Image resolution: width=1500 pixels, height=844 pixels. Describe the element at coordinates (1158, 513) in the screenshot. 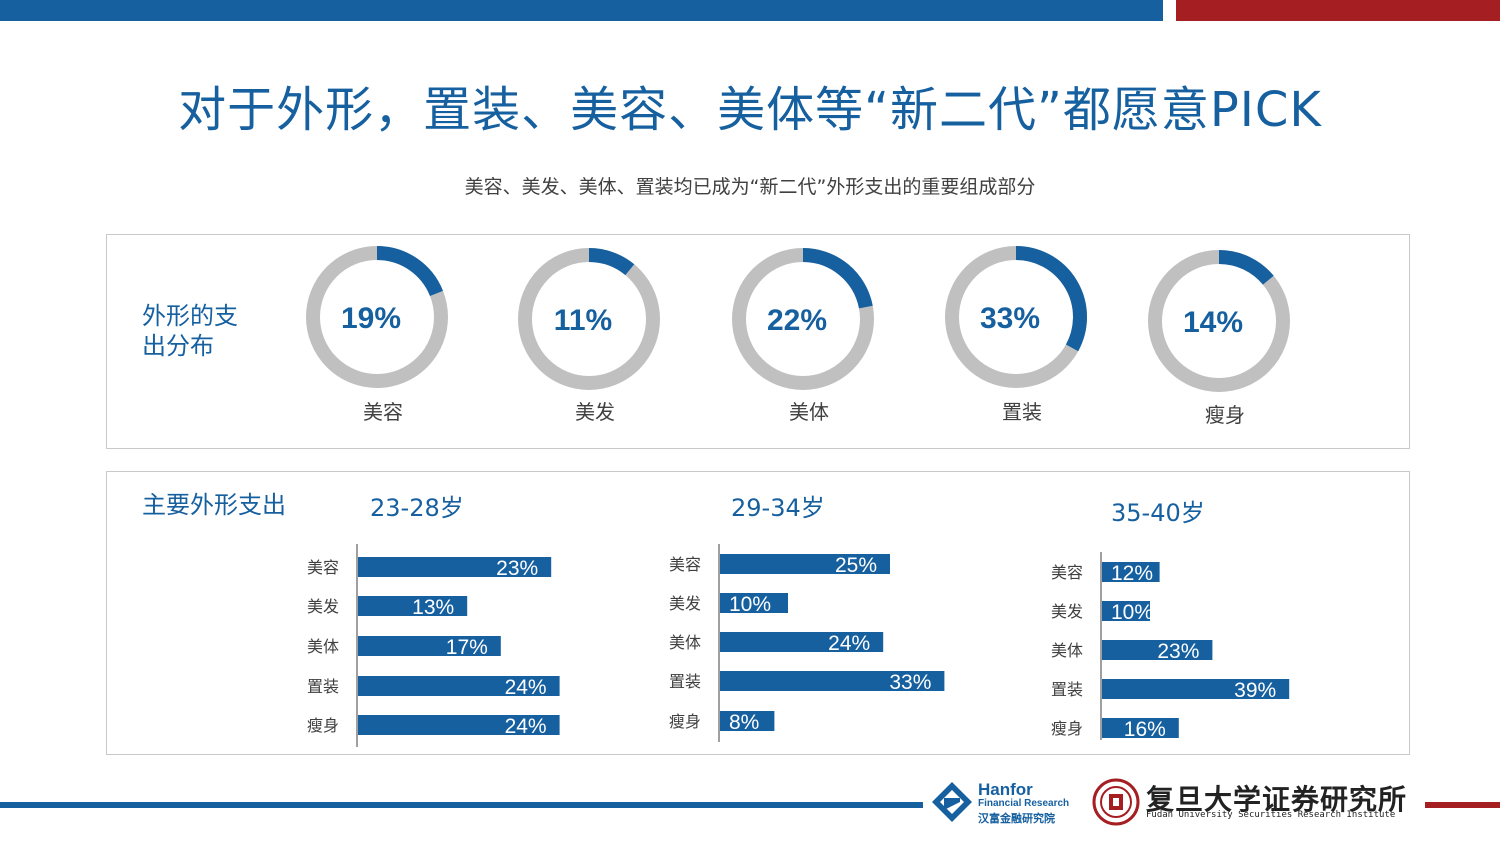

I see `age-group-35-40: 35-40岁` at that location.